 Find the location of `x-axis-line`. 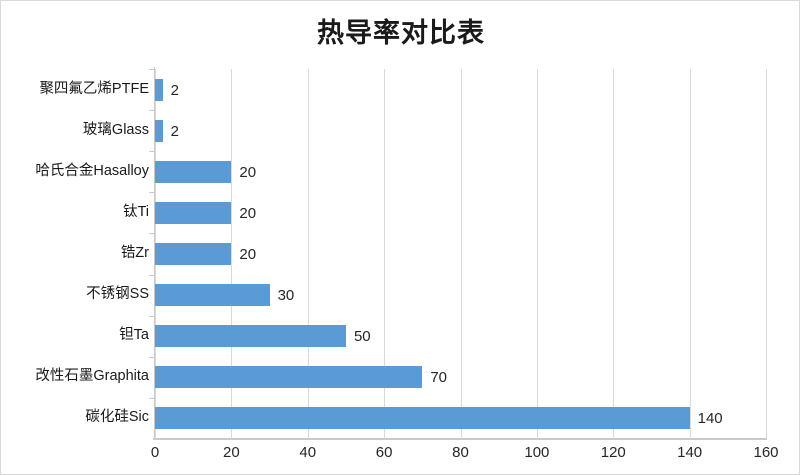

x-axis-line is located at coordinates (460, 439).